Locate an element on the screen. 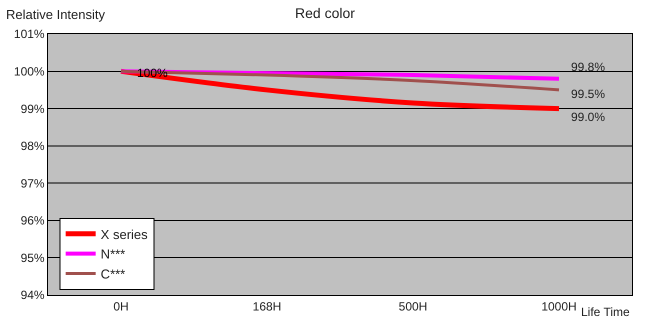  y-tick-label: 98% is located at coordinates (32, 146).